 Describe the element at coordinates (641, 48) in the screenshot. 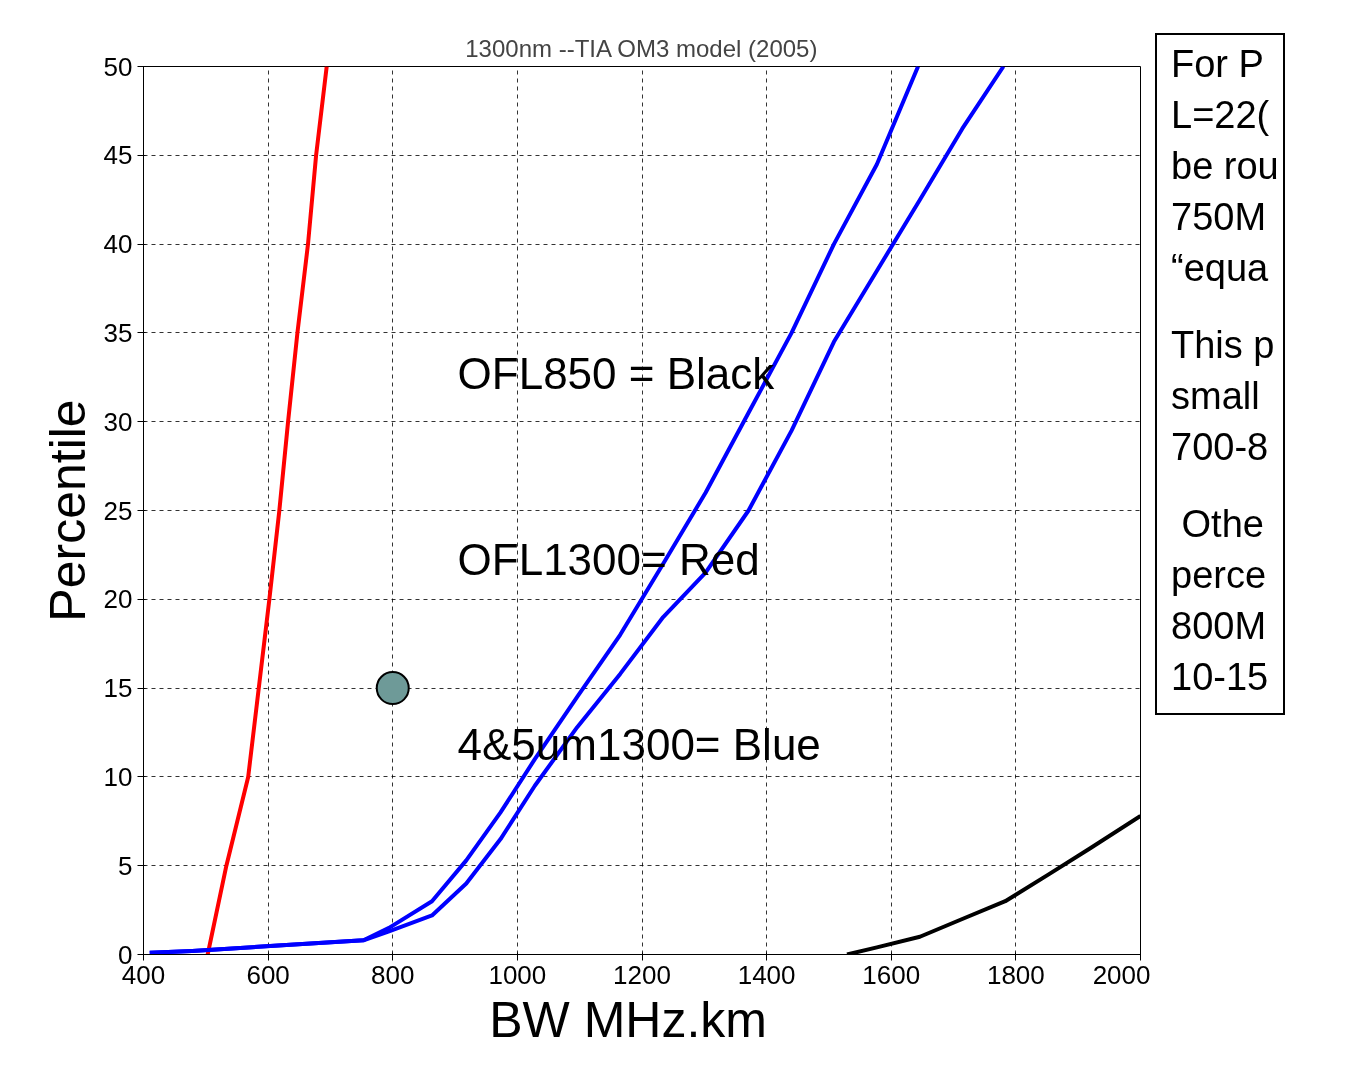

I see `chart-title: 1300nm --TIA OM3 model (2005)` at that location.